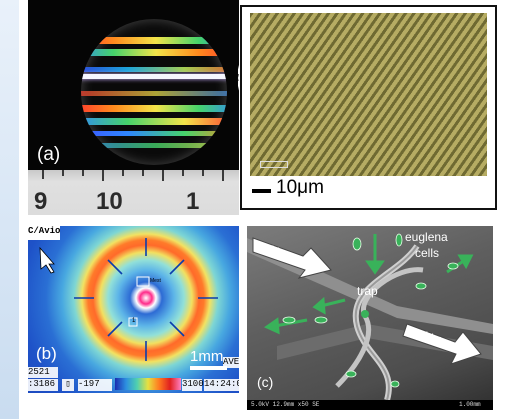 This screenshot has height=419, width=505. What do you see at coordinates (231, 362) in the screenshot?
I see `thermo-ave-label: AVE` at bounding box center [231, 362].